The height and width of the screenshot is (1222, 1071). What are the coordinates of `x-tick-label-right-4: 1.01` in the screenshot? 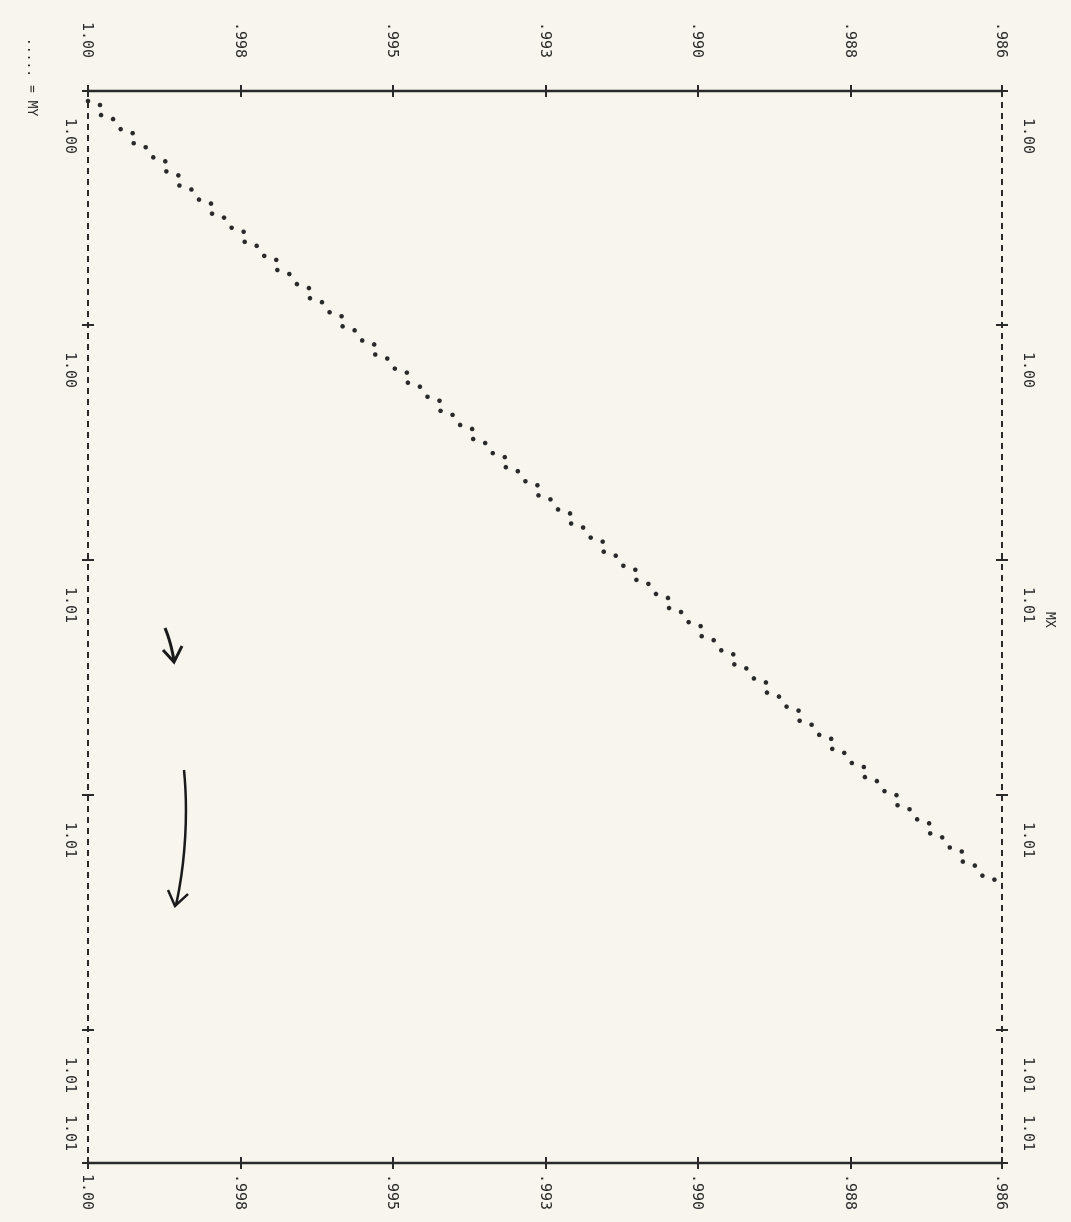 It's located at (1029, 1075).